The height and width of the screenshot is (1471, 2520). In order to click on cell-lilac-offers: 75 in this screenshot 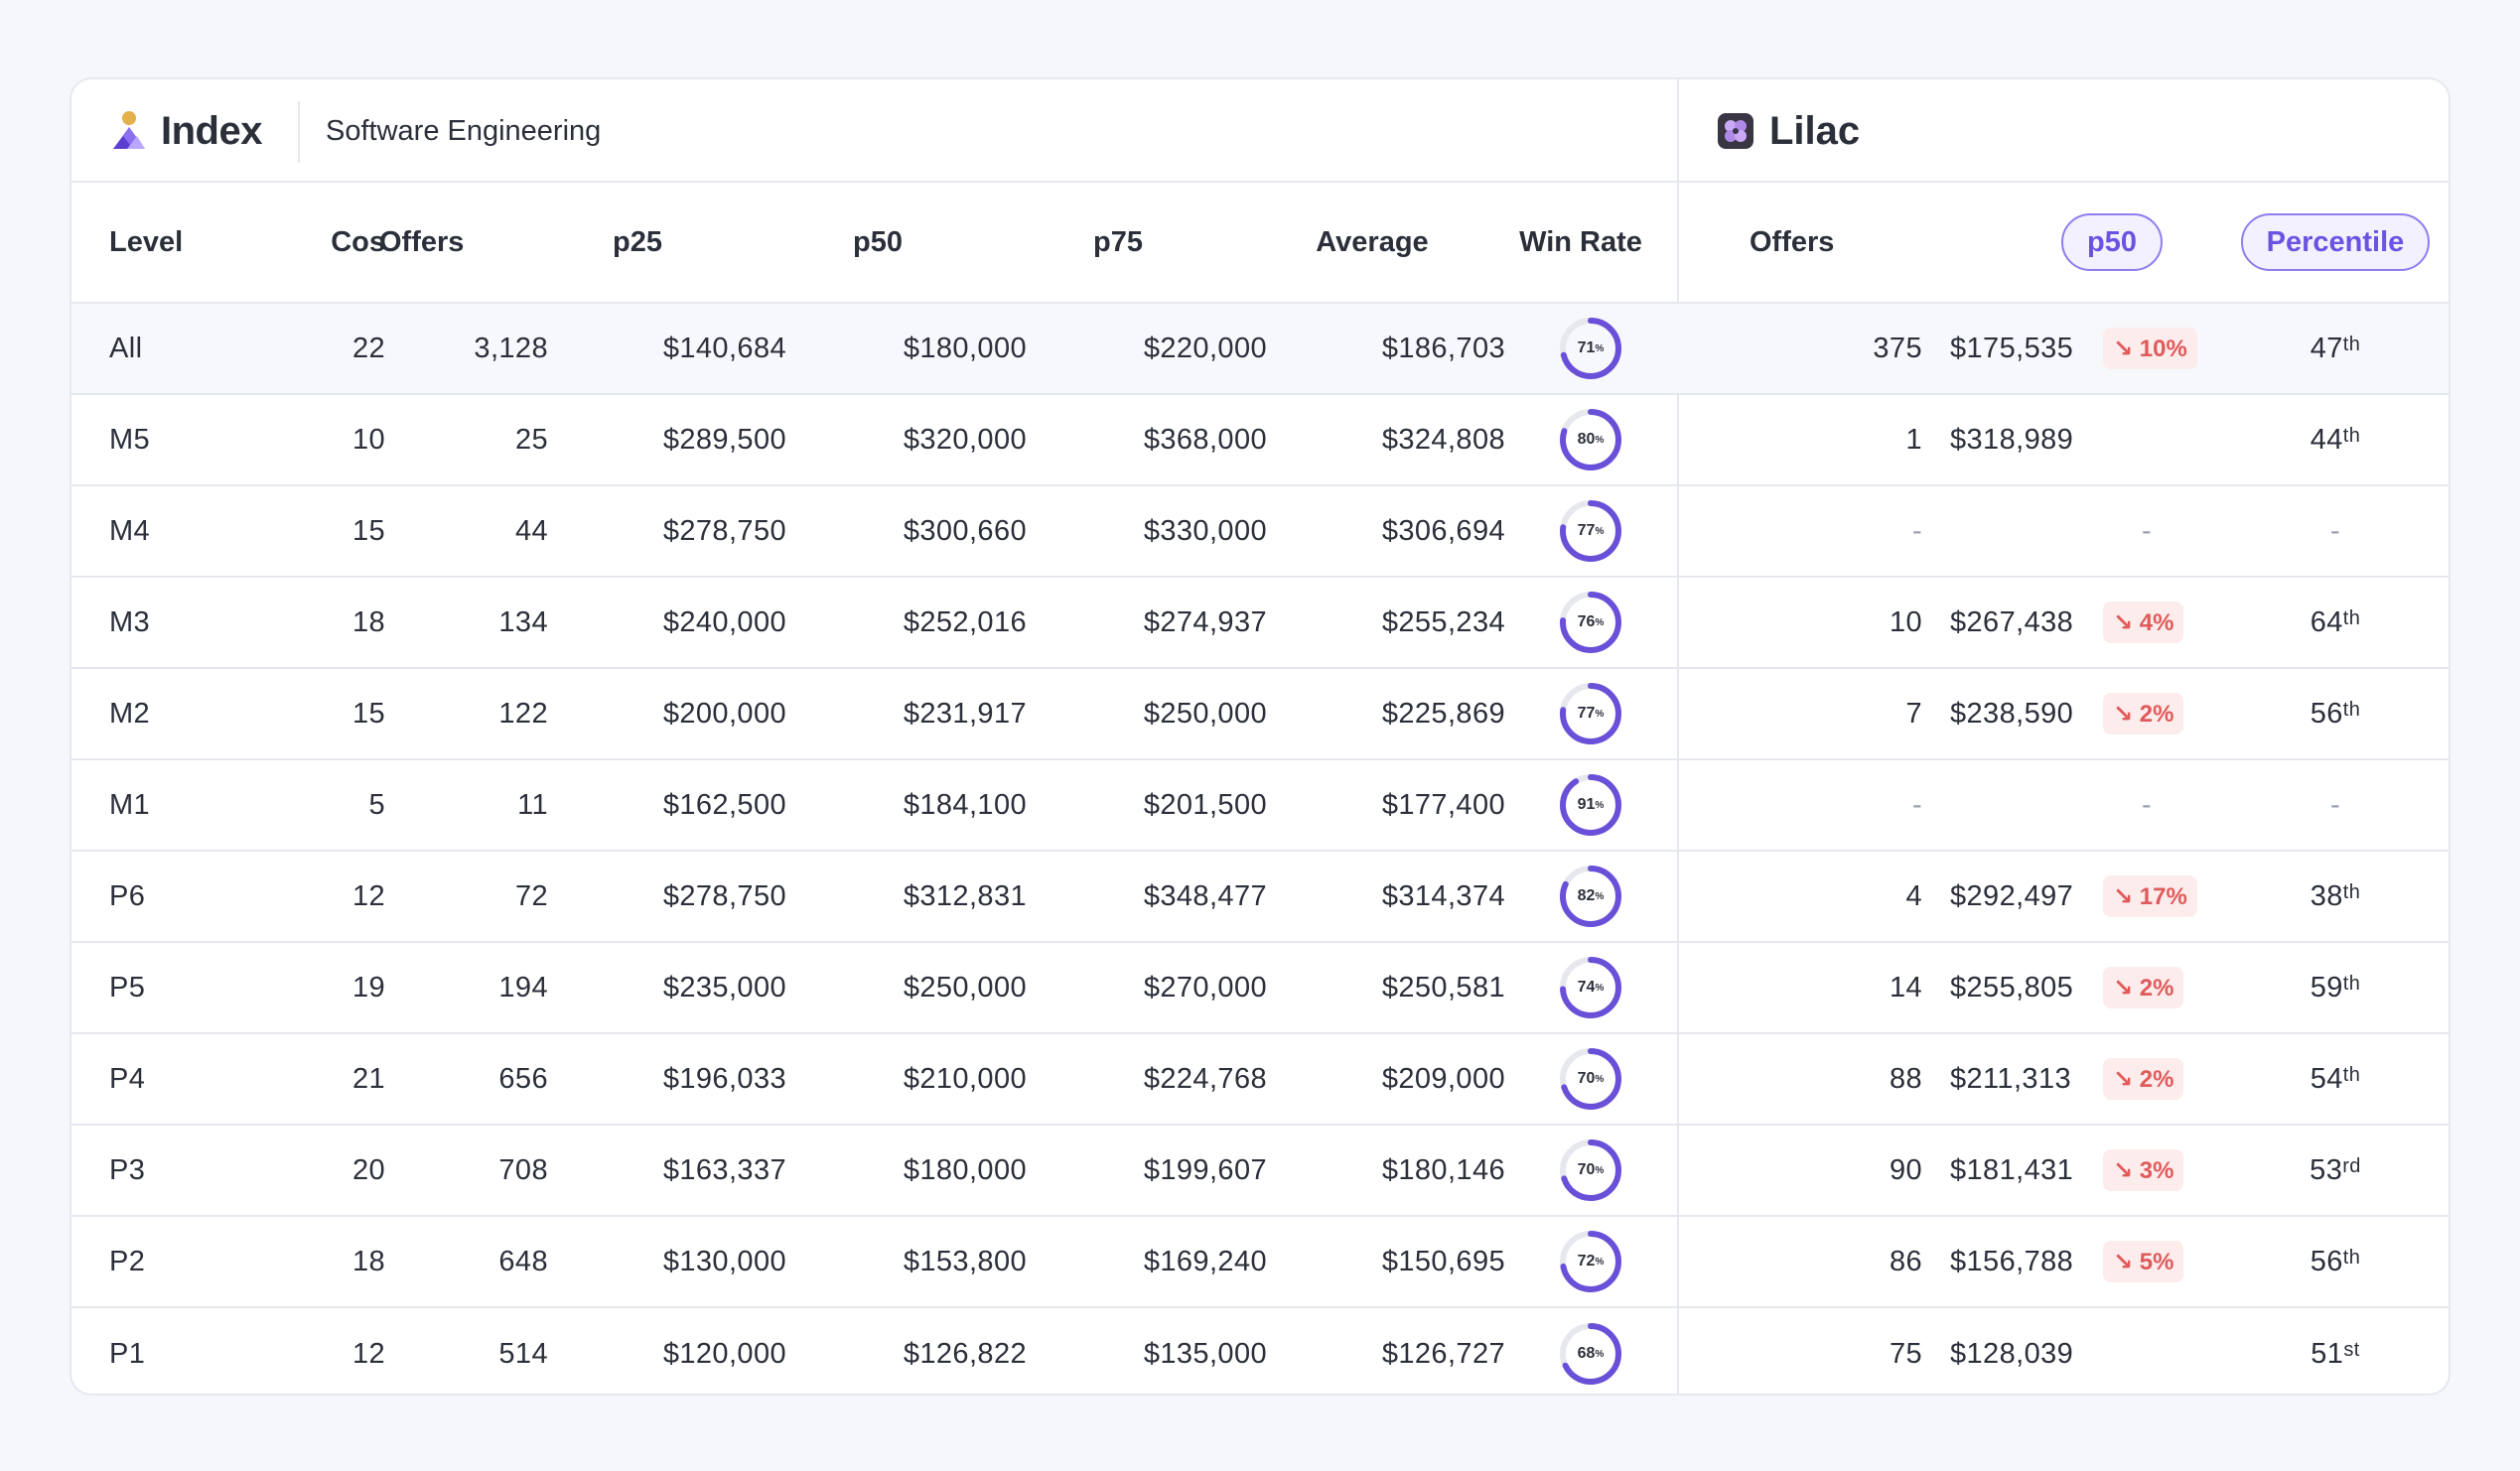, I will do `click(1905, 1353)`.